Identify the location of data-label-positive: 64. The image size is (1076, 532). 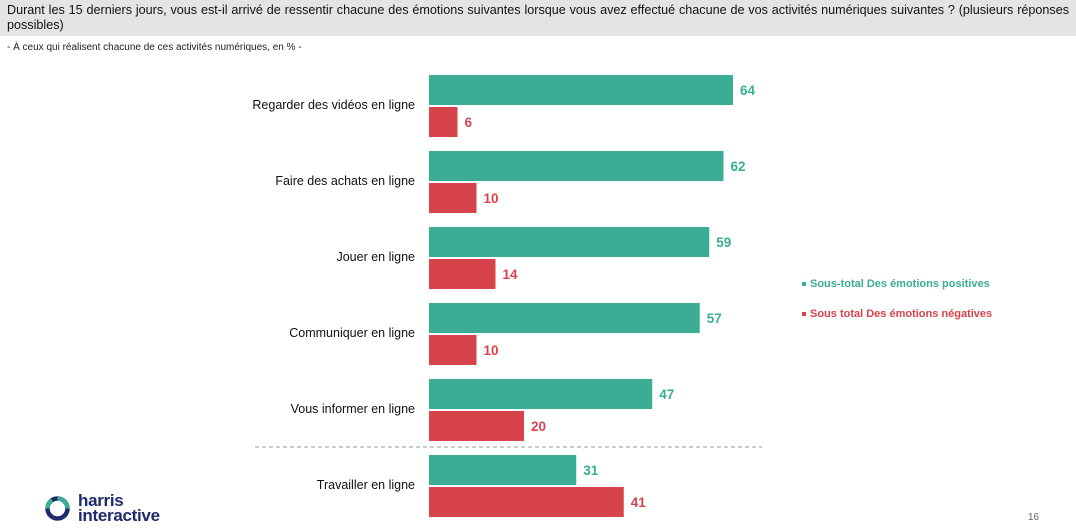
(748, 90).